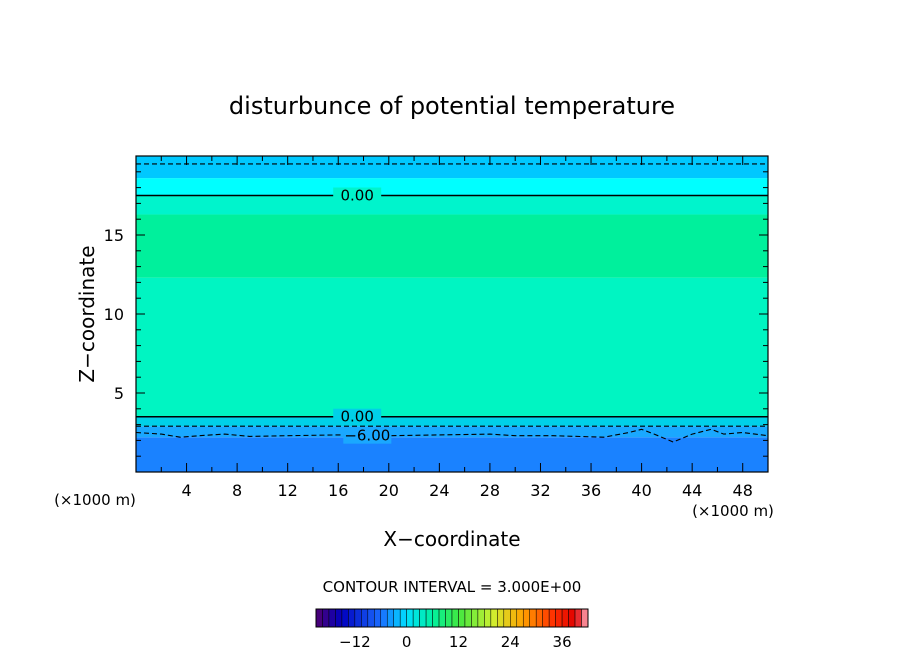 Image resolution: width=904 pixels, height=654 pixels. I want to click on x-tick-label: 40, so click(641, 490).